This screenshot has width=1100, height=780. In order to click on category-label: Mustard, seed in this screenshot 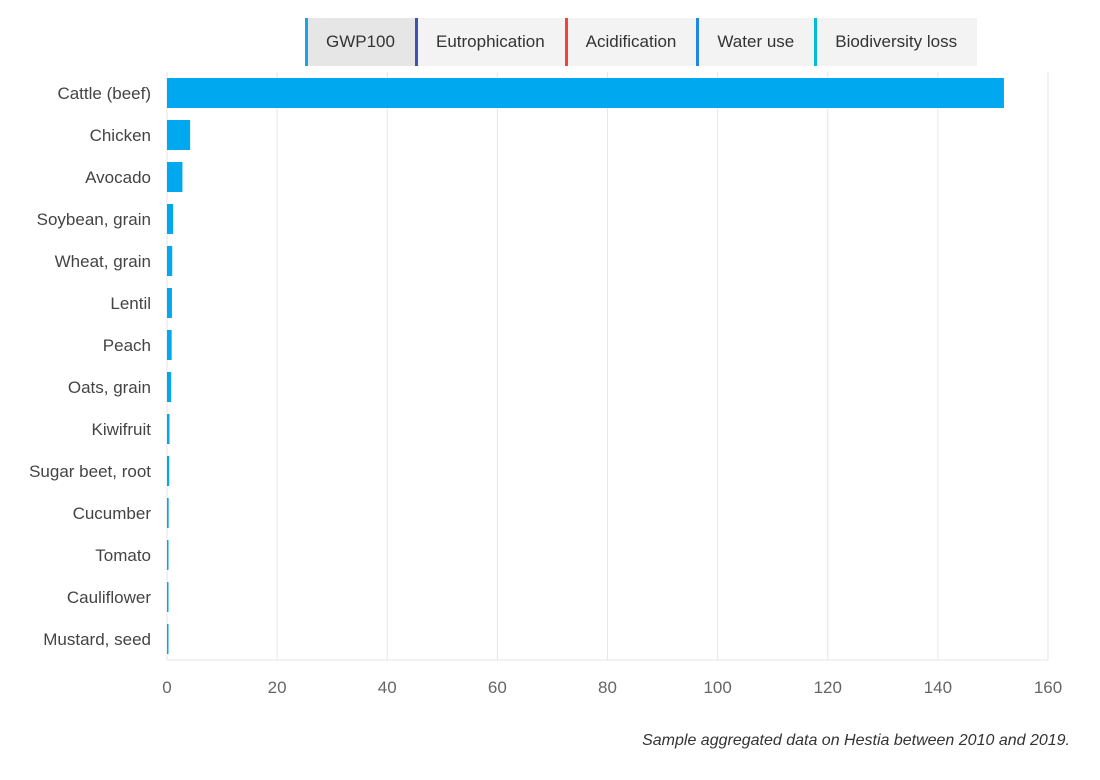, I will do `click(97, 639)`.